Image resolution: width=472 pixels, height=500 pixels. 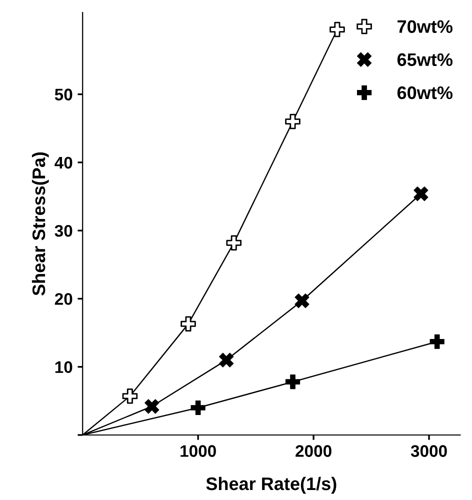 What do you see at coordinates (198, 451) in the screenshot?
I see `x-tick-label: 1000` at bounding box center [198, 451].